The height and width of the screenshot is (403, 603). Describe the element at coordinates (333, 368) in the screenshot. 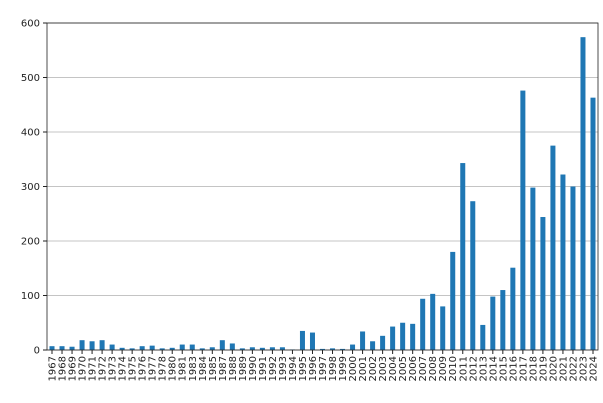

I see `x-tick-label: 1998` at that location.